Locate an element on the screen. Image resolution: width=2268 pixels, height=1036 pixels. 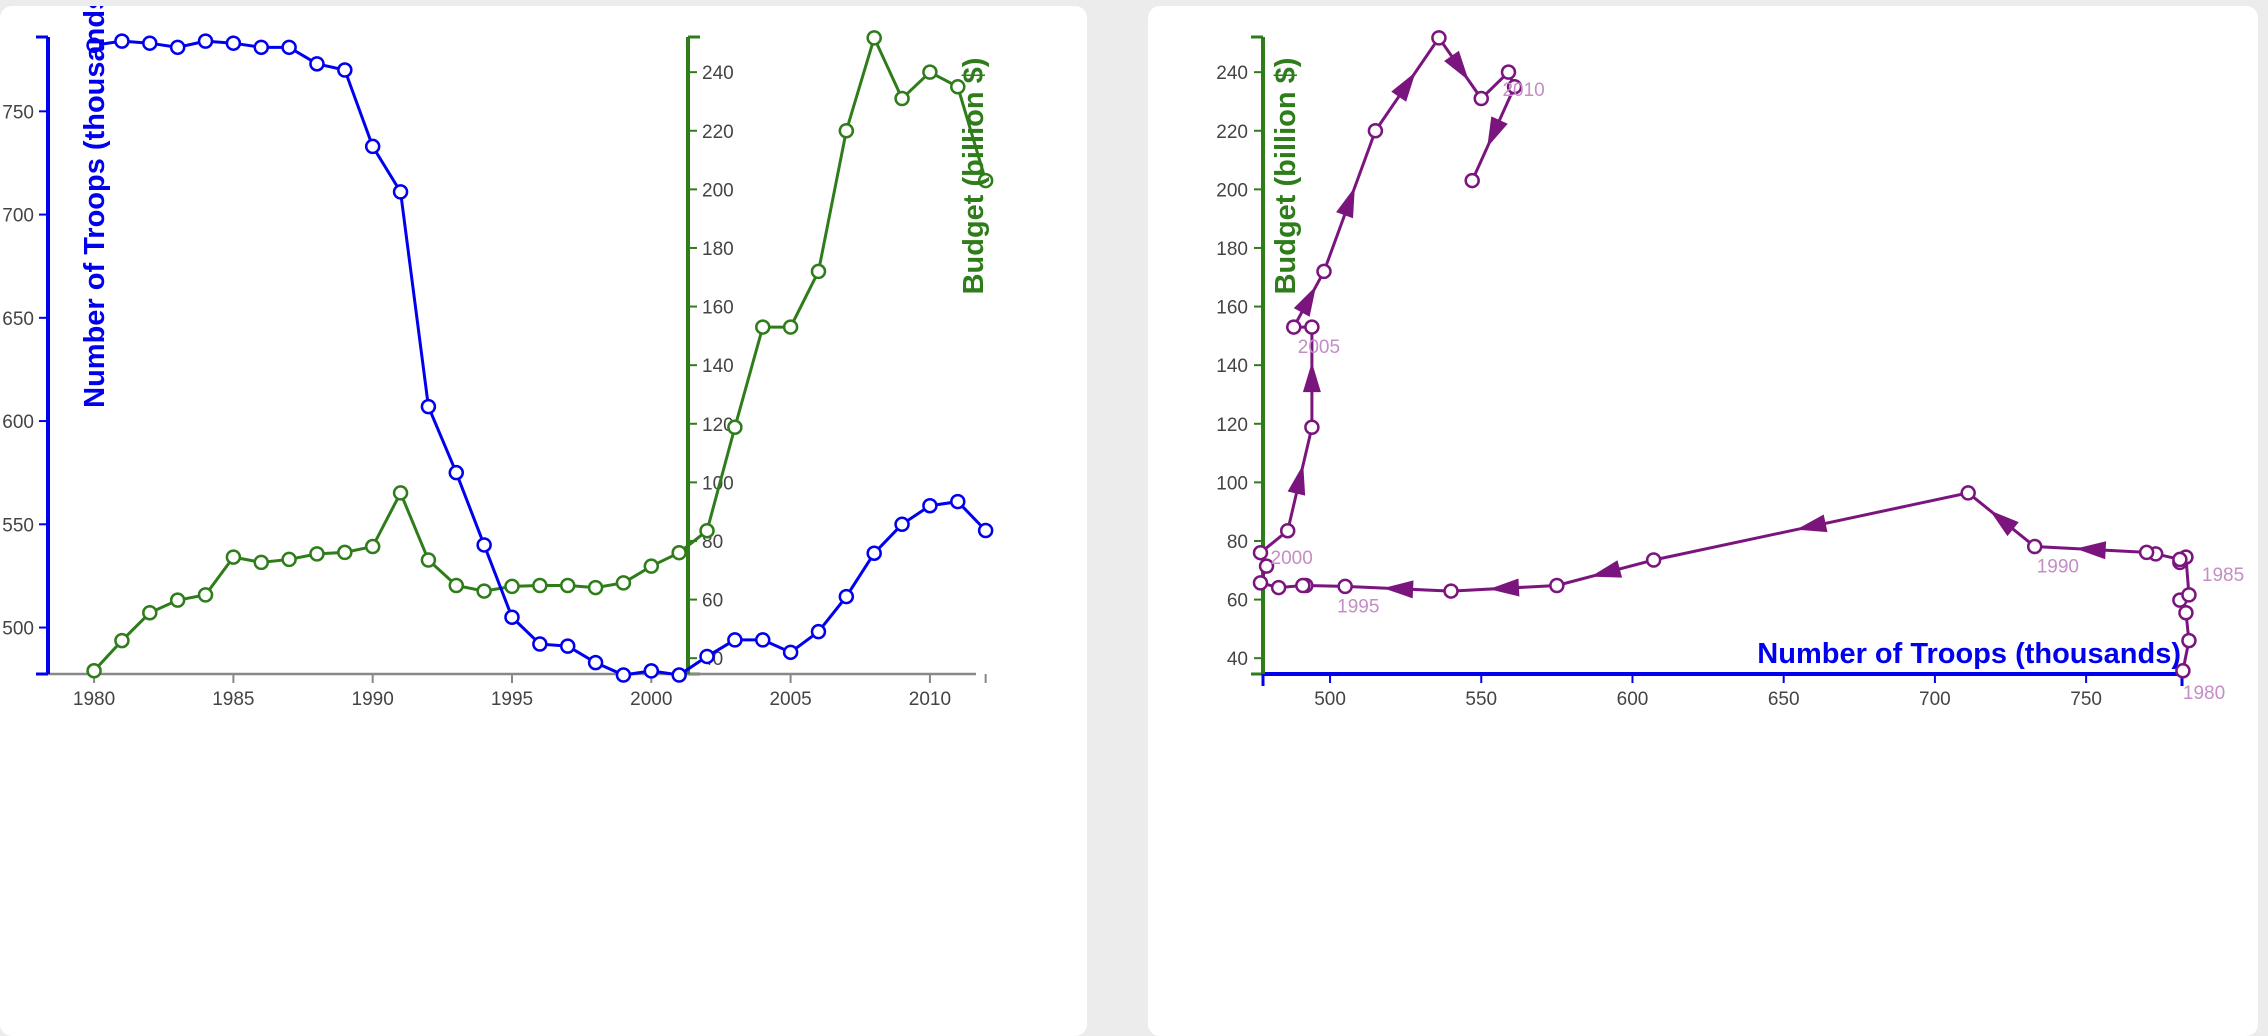
x-tick-label: 2010 is located at coordinates (930, 699).